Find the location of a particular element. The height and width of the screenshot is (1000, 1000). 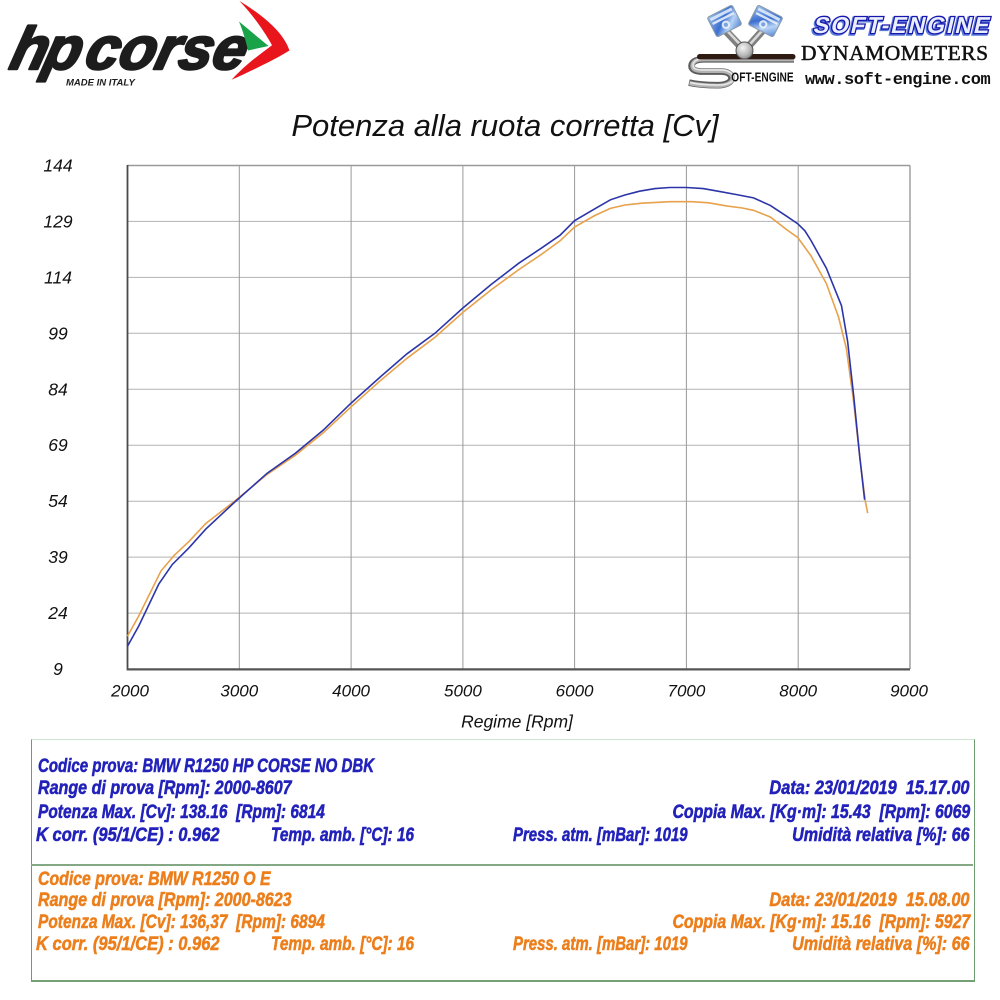

svg-text: 144 is located at coordinates (57, 166).